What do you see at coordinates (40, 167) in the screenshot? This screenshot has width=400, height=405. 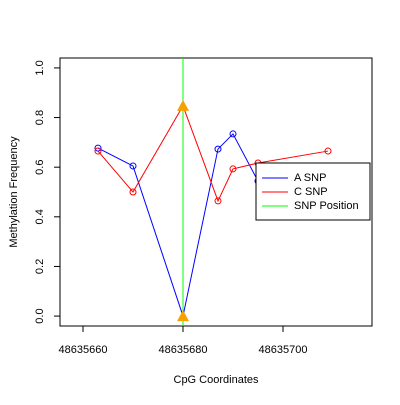 I see `y-tick-label: 0.6` at bounding box center [40, 167].